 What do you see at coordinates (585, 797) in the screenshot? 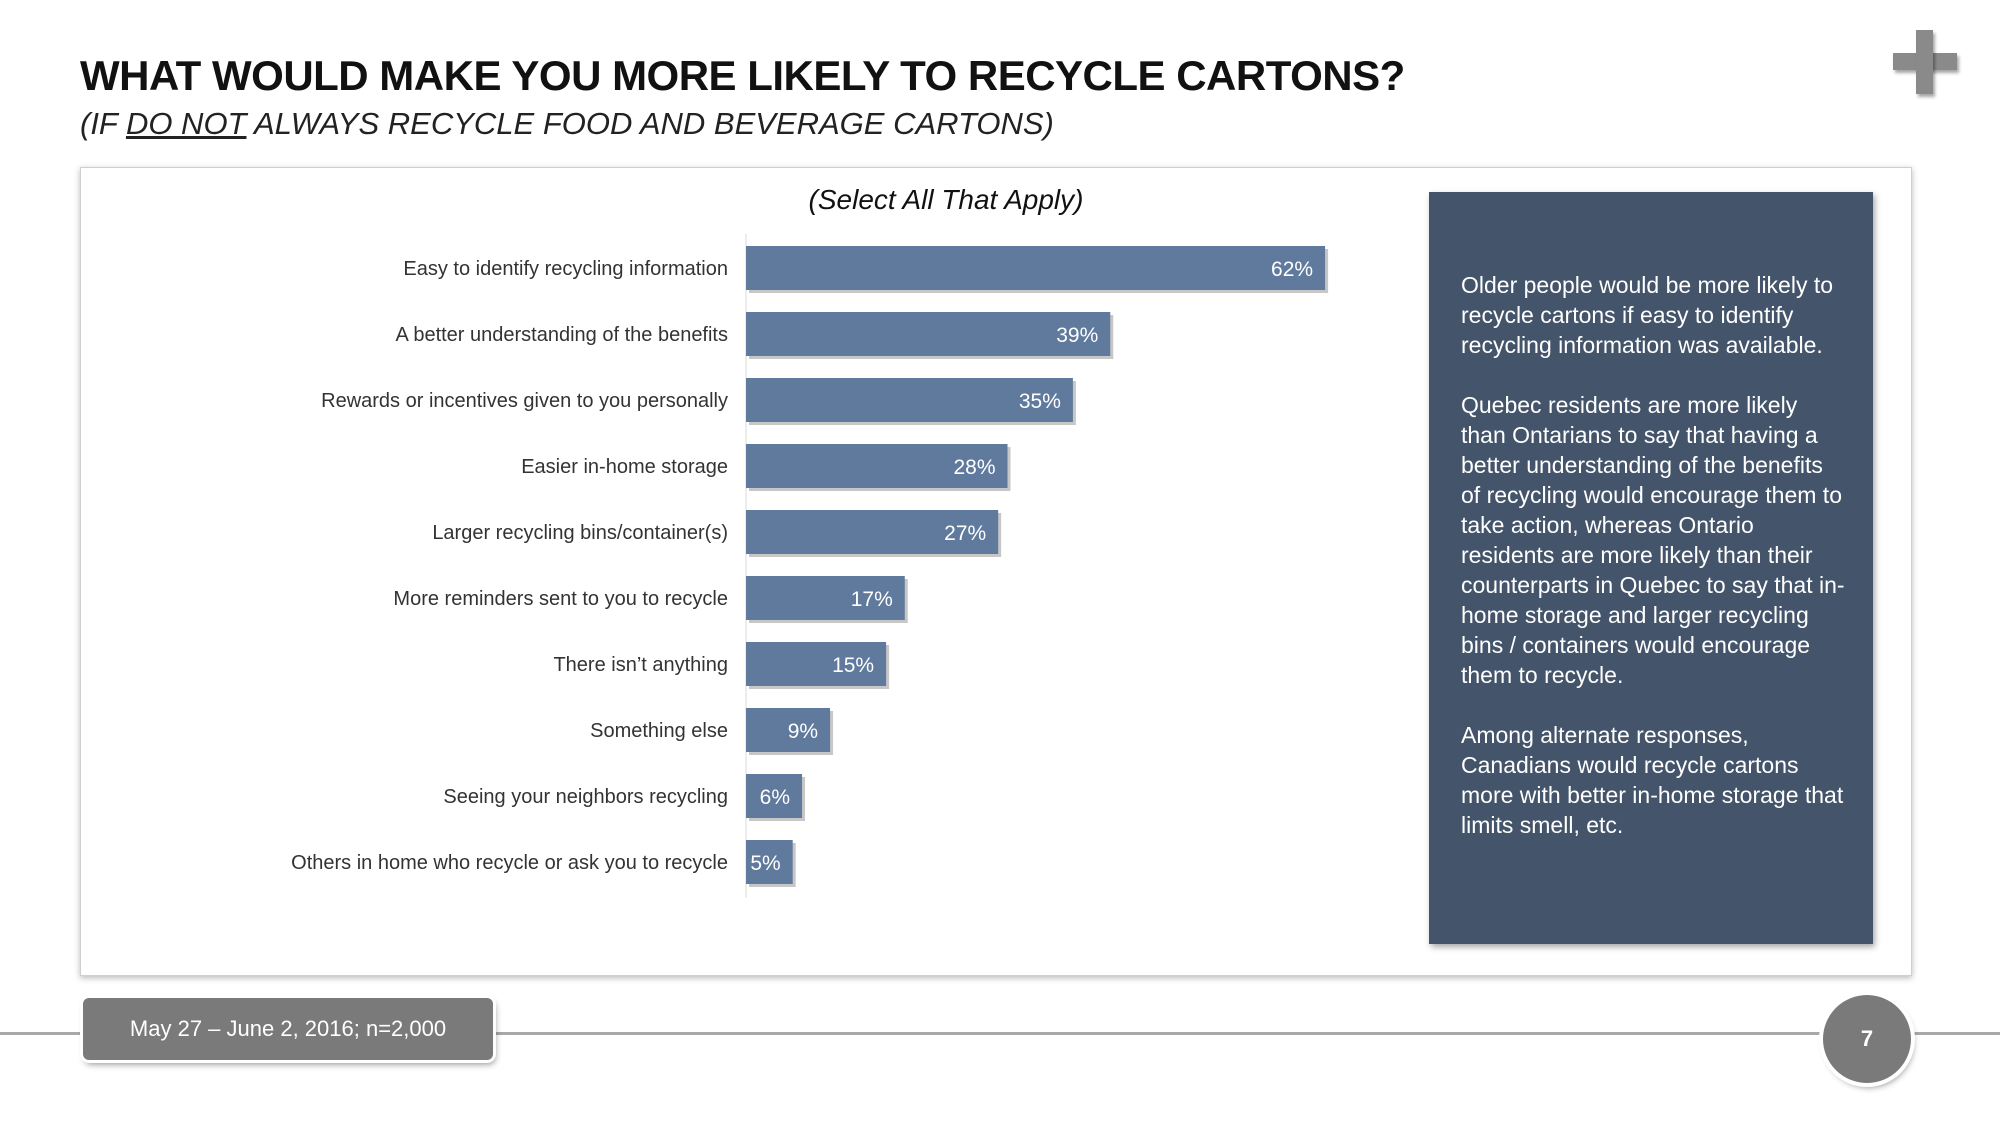
I see `category-label: Seeing your neighbors recycling` at bounding box center [585, 797].